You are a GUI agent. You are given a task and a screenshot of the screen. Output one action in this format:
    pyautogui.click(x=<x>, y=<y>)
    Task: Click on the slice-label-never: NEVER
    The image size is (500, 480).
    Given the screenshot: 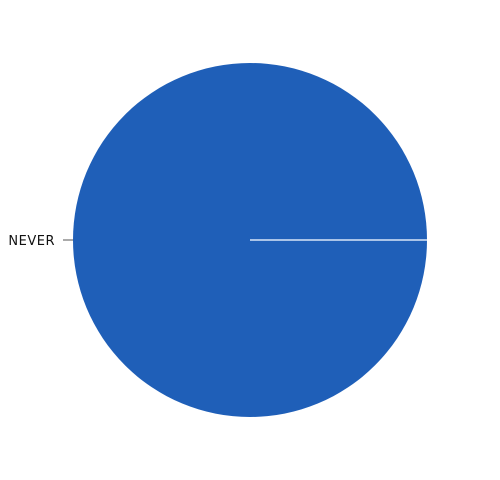 What is the action you would take?
    pyautogui.click(x=31, y=241)
    